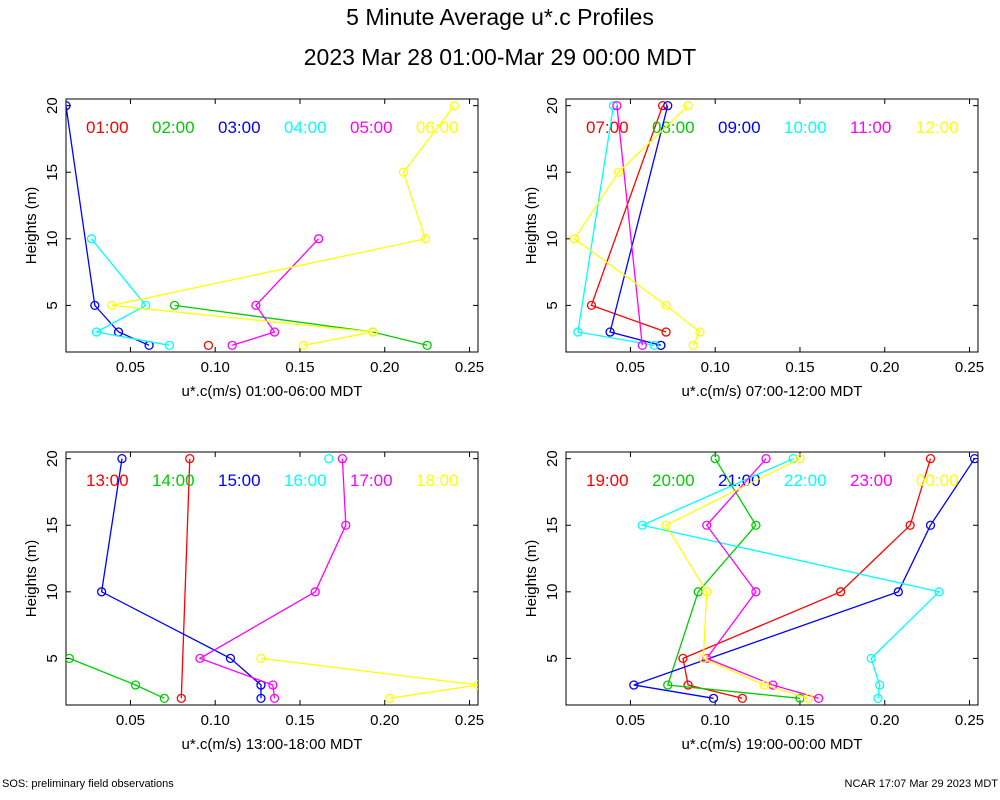 The height and width of the screenshot is (800, 1000). What do you see at coordinates (107, 127) in the screenshot?
I see `legend-entry: 01:00` at bounding box center [107, 127].